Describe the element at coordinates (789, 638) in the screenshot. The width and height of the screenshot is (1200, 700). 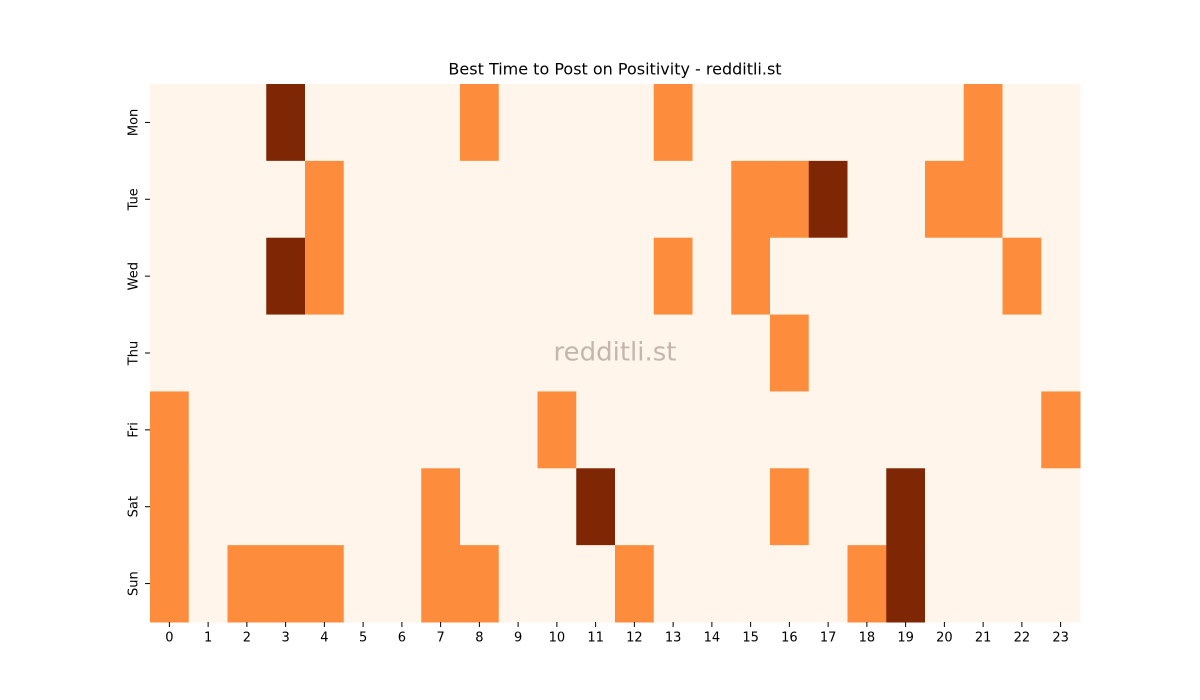
I see `x-tick-label: 16` at that location.